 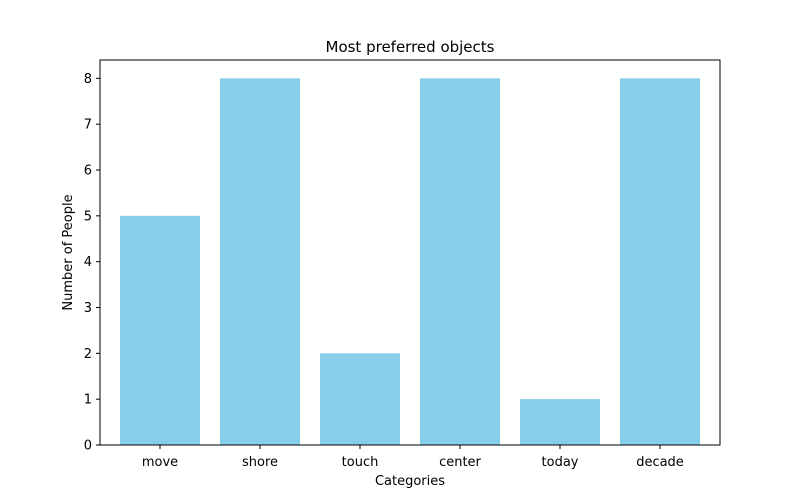 I want to click on chart-title: Most preferred objects, so click(x=410, y=47).